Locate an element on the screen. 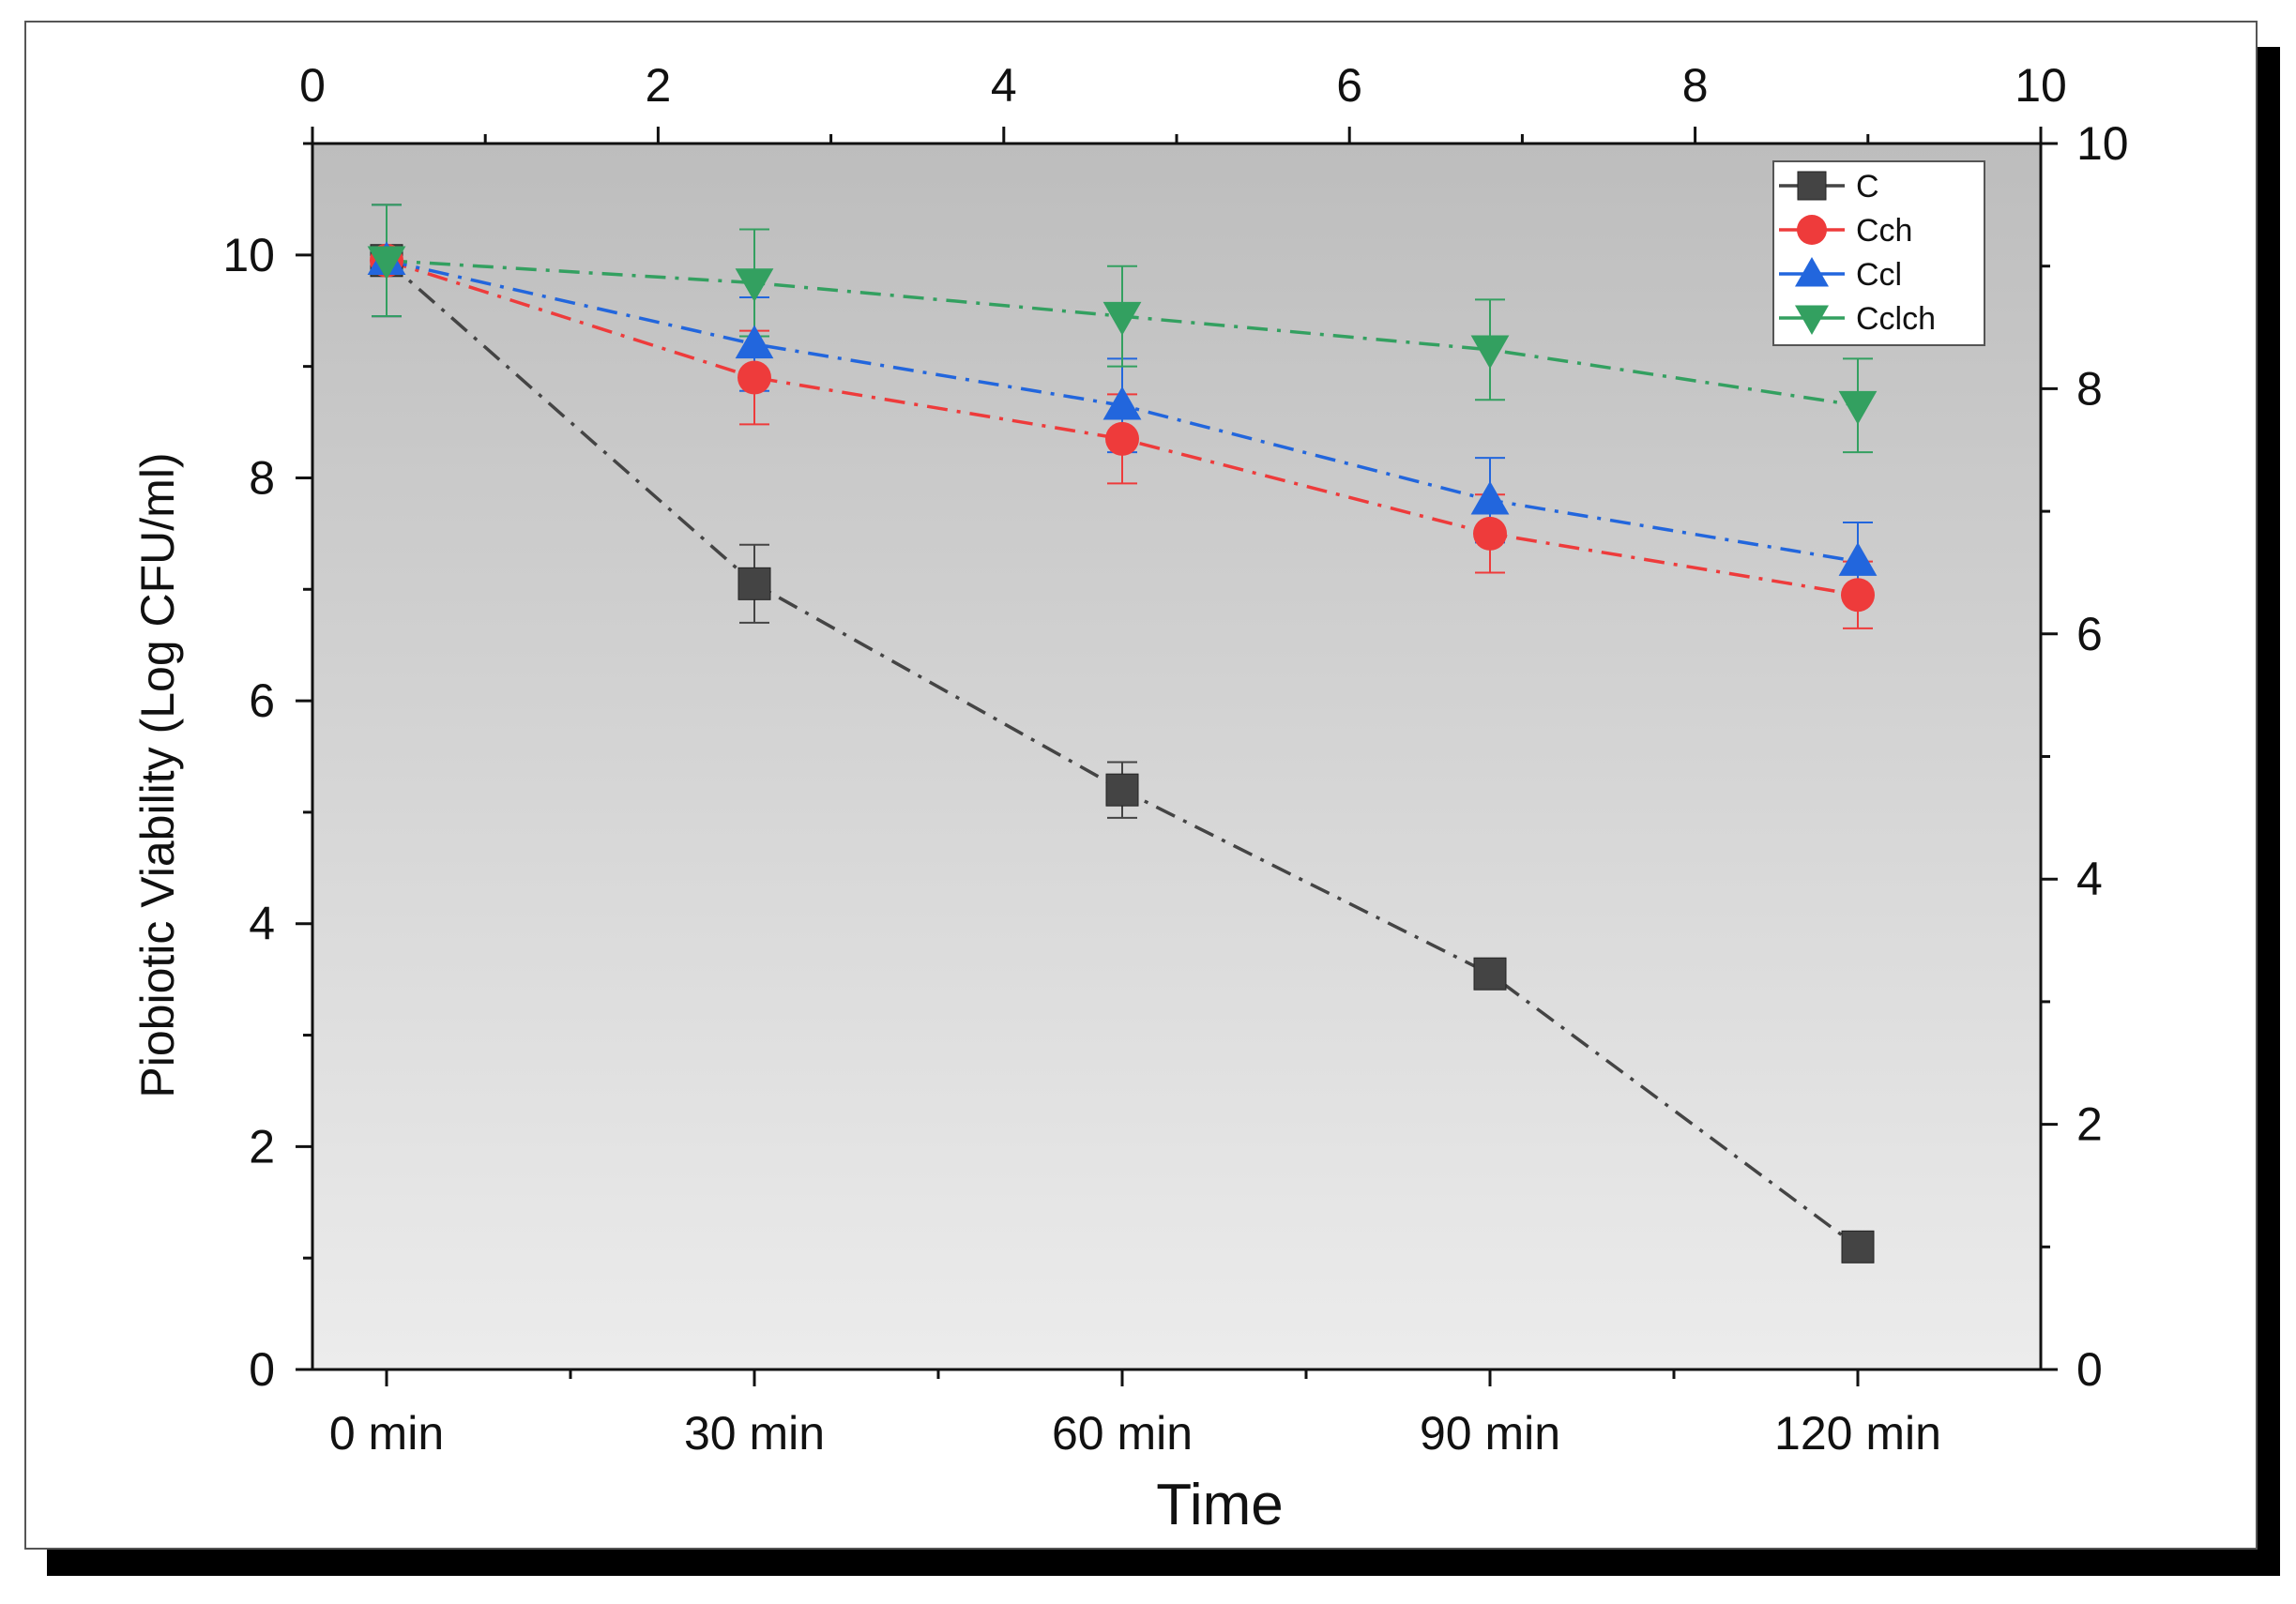  y-tick-label-8: 8 is located at coordinates (262, 477).